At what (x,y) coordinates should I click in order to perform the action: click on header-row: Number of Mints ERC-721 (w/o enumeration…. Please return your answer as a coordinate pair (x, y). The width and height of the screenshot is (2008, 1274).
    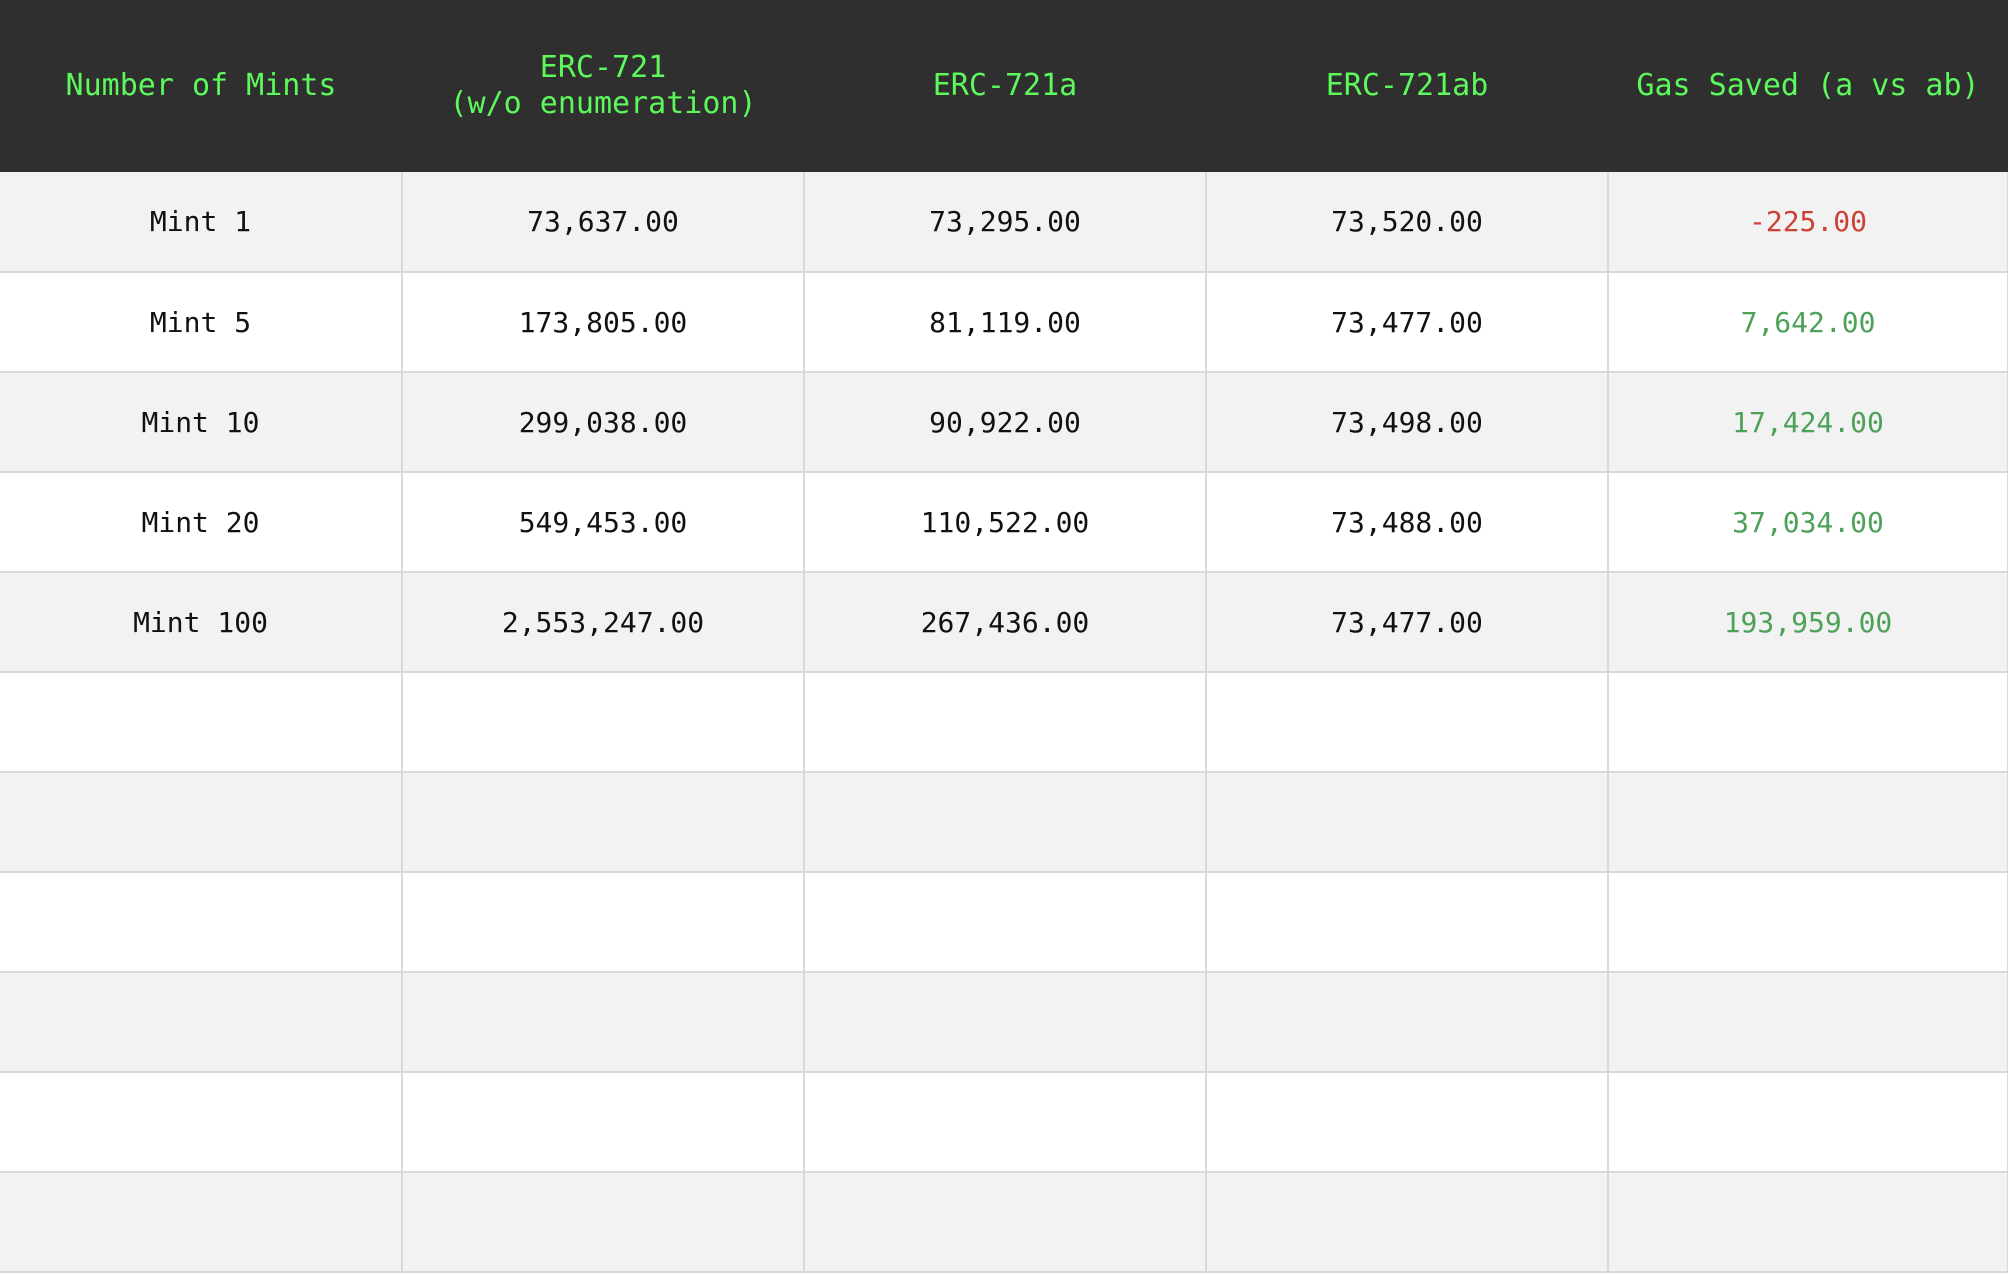
    Looking at the image, I should click on (1004, 86).